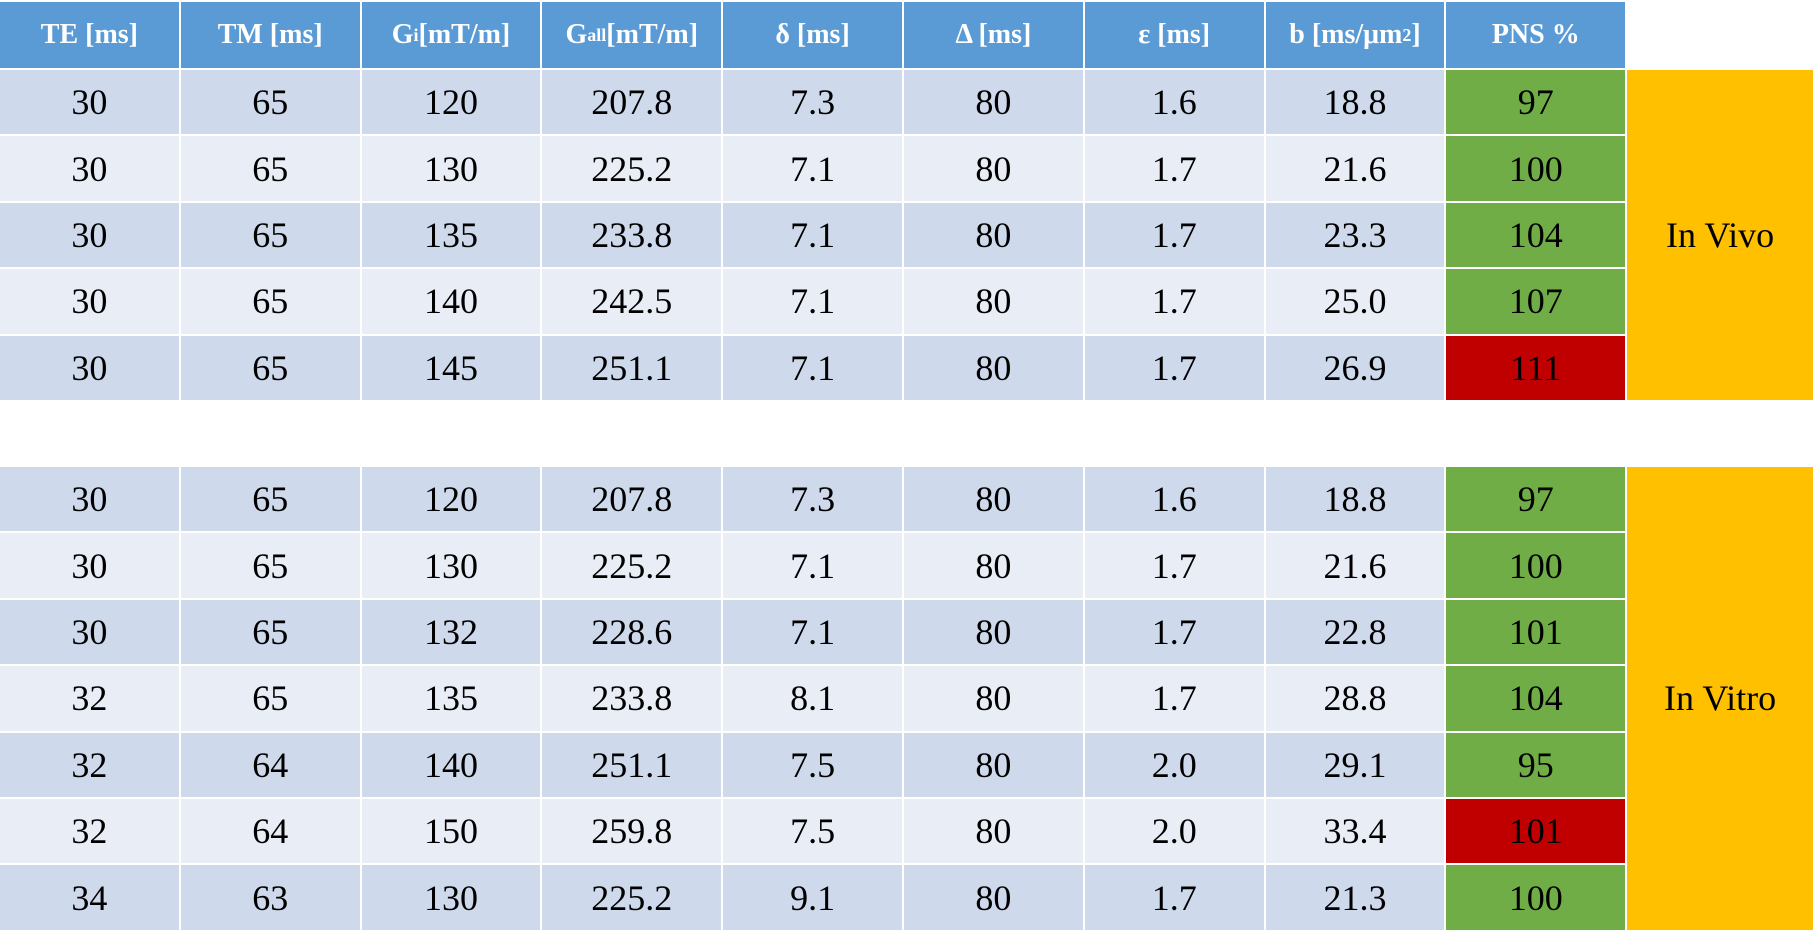 The width and height of the screenshot is (1813, 948). What do you see at coordinates (1355, 764) in the screenshot?
I see `data-cell: 29.1` at bounding box center [1355, 764].